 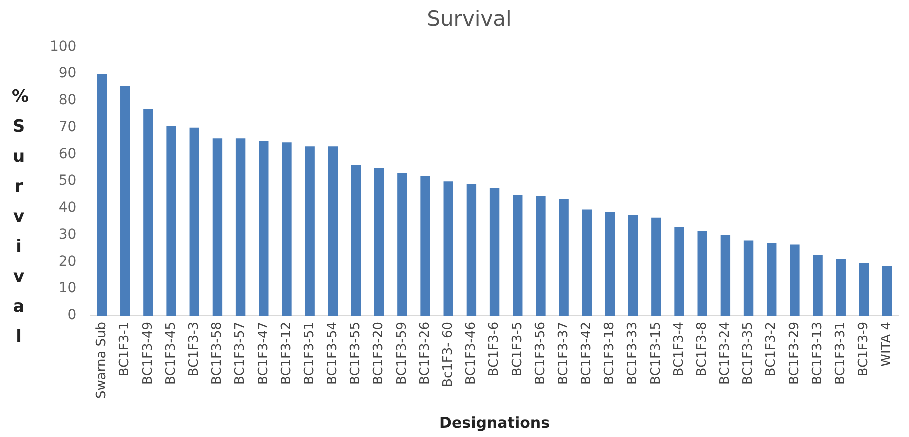 What do you see at coordinates (67, 234) in the screenshot?
I see `y-tick-label: 30` at bounding box center [67, 234].